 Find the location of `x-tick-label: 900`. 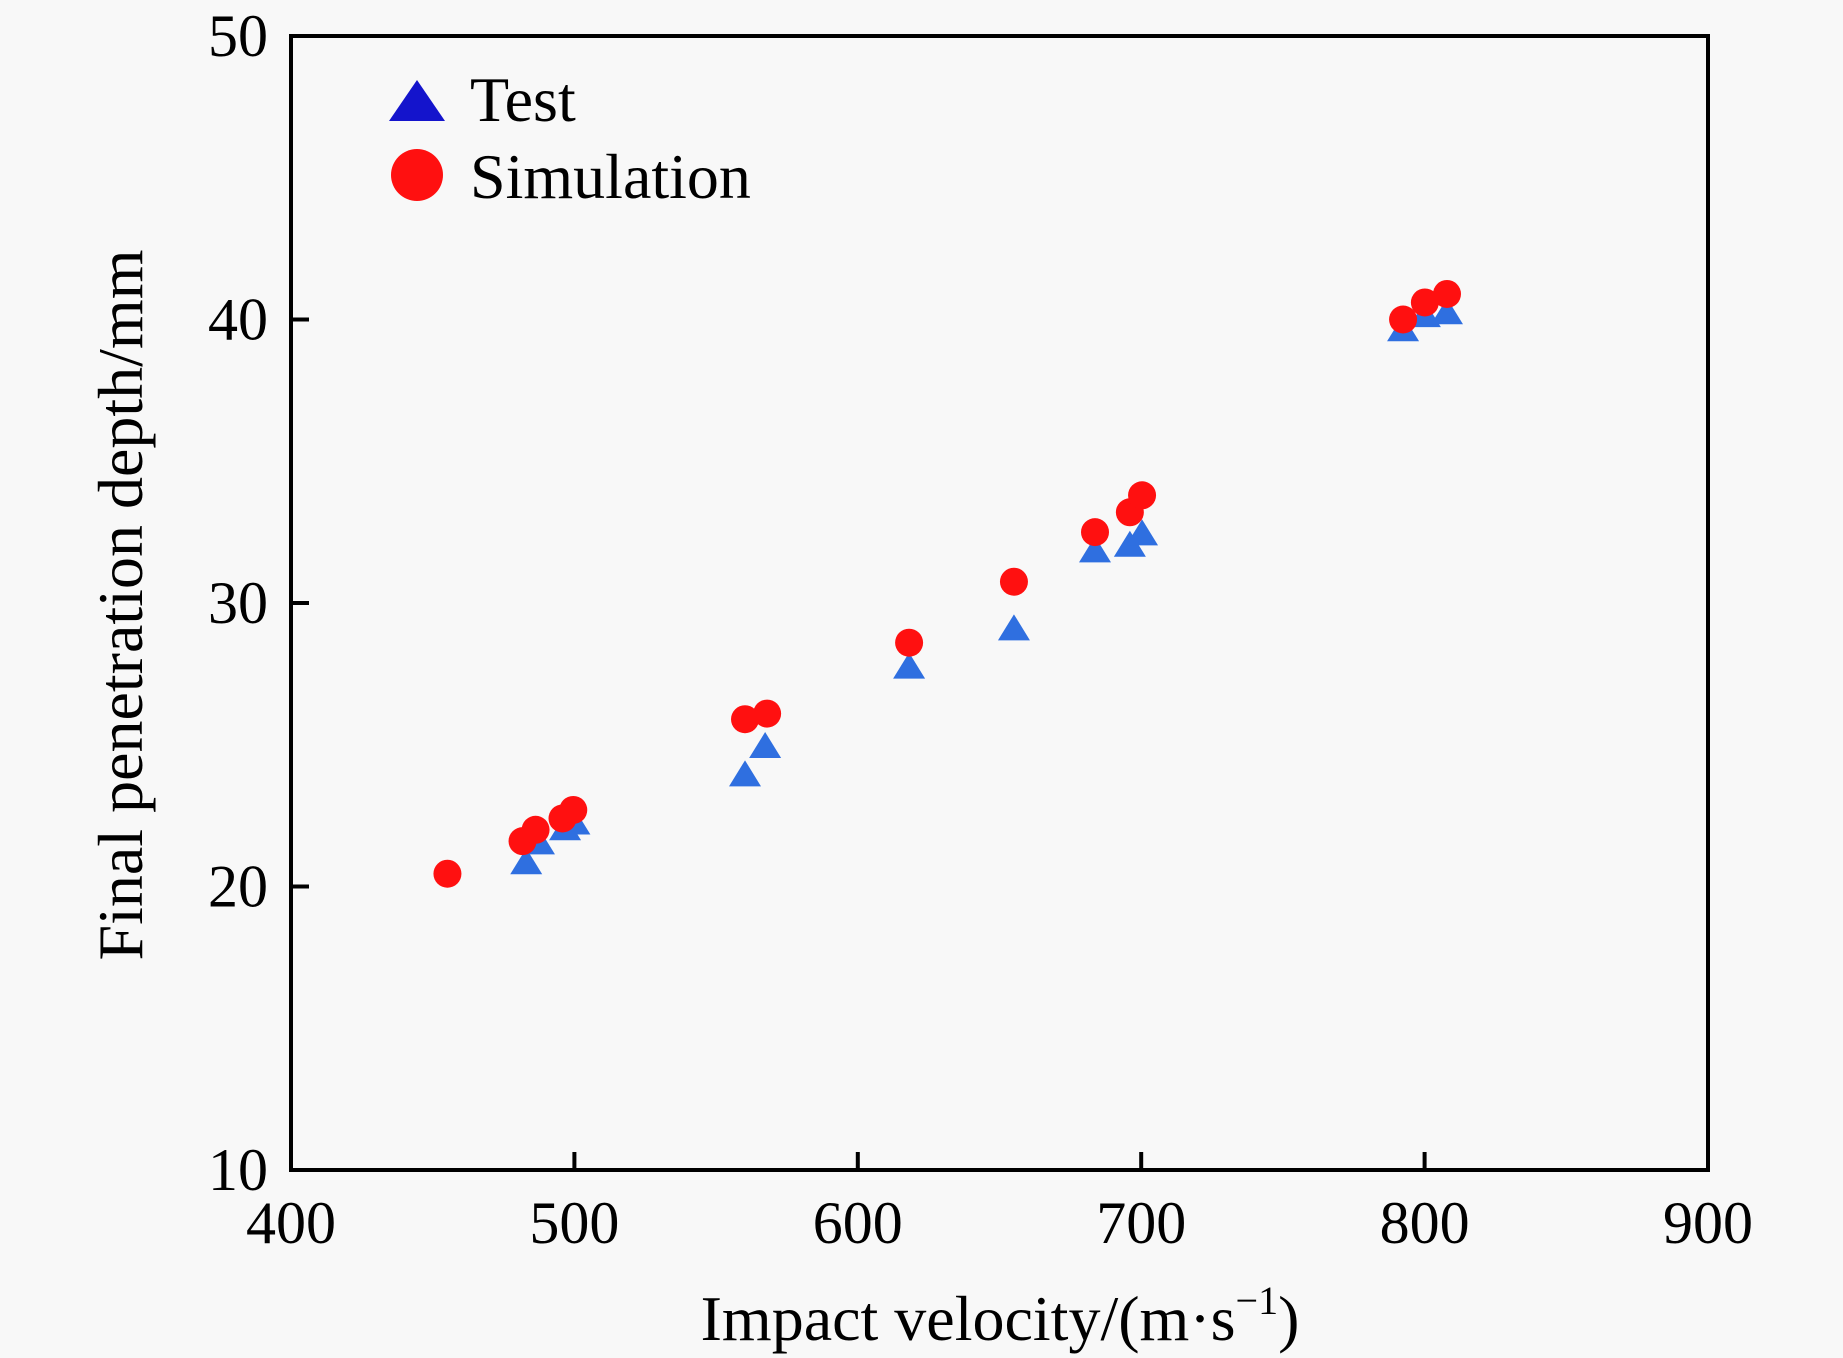

x-tick-label: 900 is located at coordinates (1708, 1223).